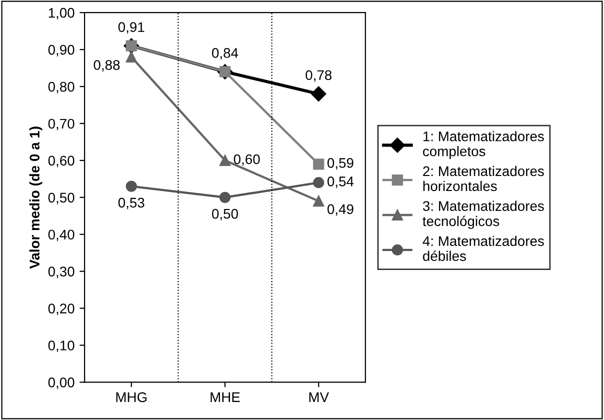 Image resolution: width=604 pixels, height=420 pixels. Describe the element at coordinates (61, 272) in the screenshot. I see `y-tick-label: 0,30` at that location.